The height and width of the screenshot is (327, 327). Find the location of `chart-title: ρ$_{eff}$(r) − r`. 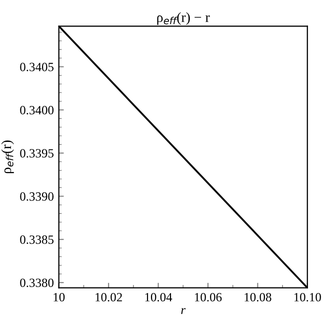

chart-title: ρ$_{eff}$(r) − r is located at coordinates (183, 18).